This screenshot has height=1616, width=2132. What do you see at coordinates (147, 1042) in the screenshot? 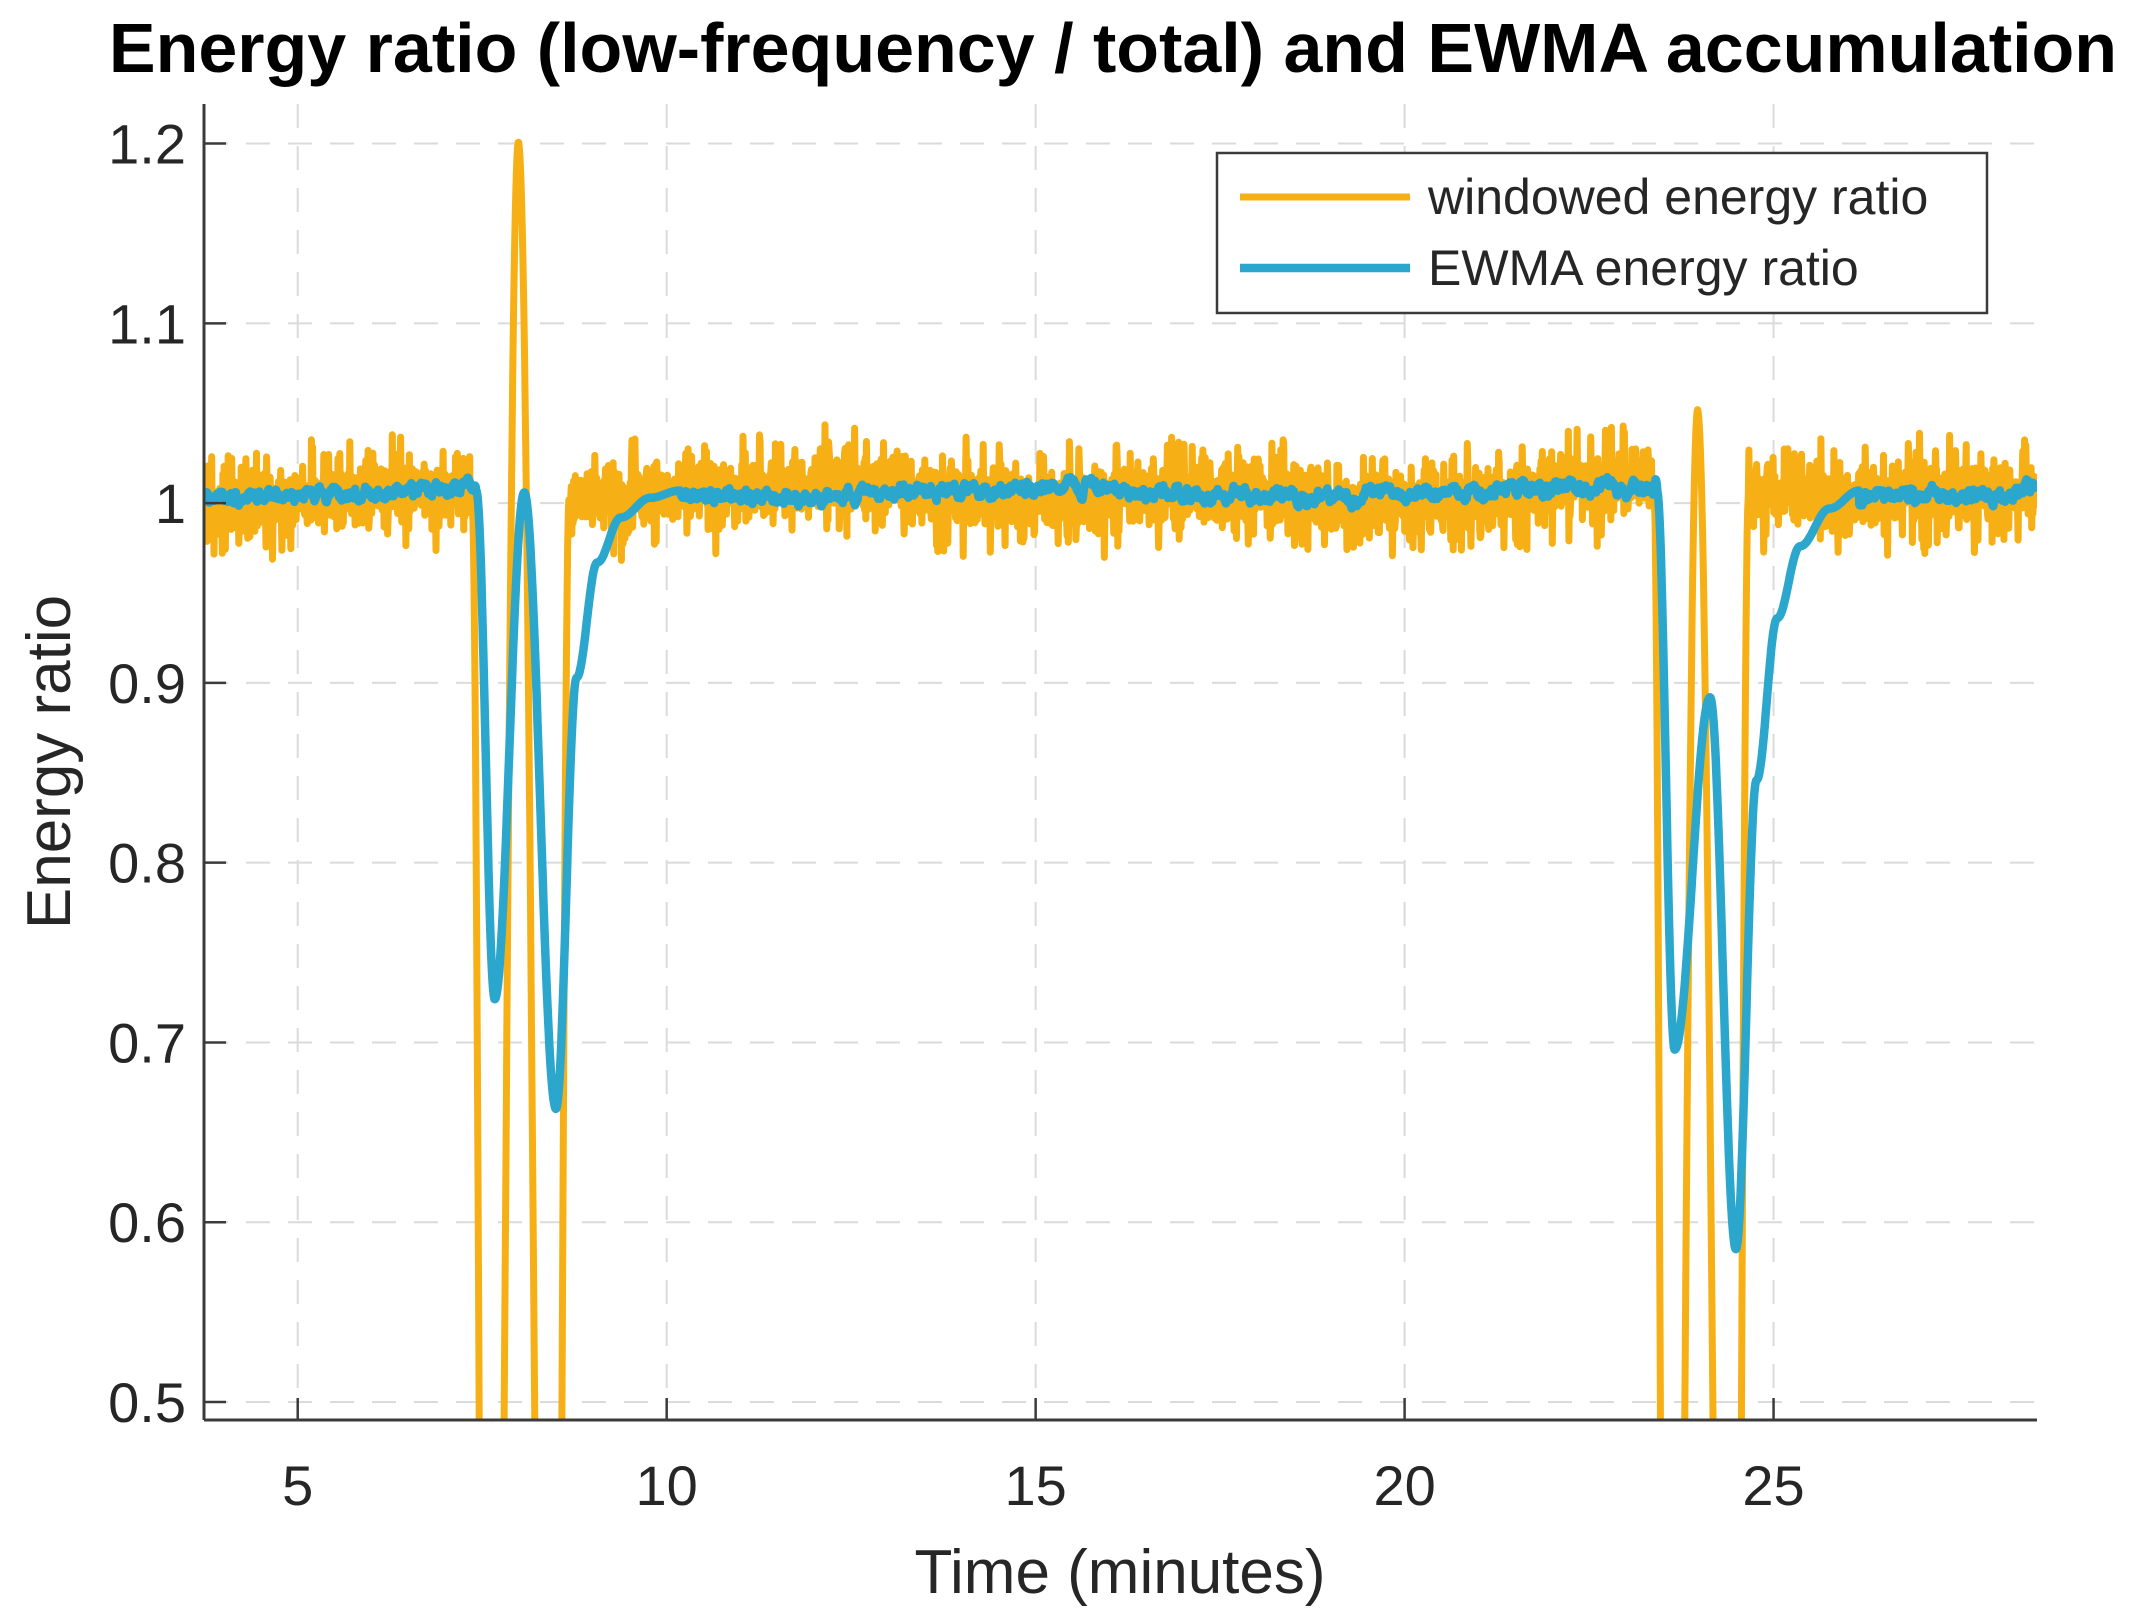
I see `y-tick-label: 0.7` at bounding box center [147, 1042].